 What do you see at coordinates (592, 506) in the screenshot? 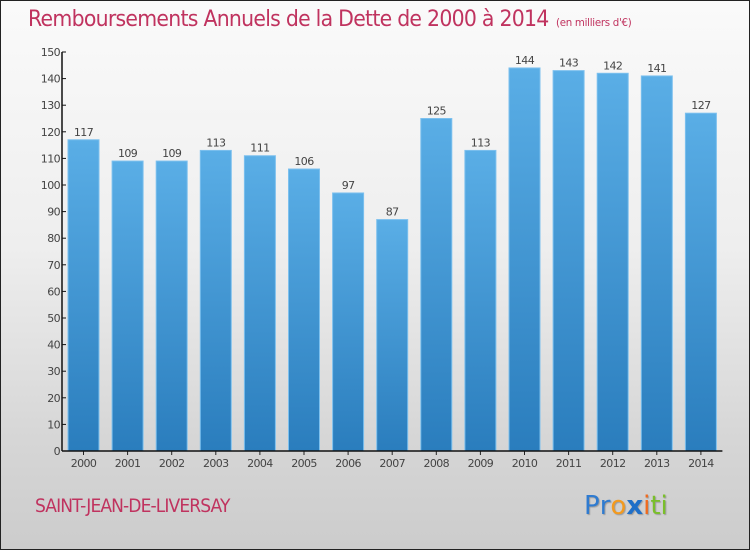
I see `logo-letter-0: P` at bounding box center [592, 506].